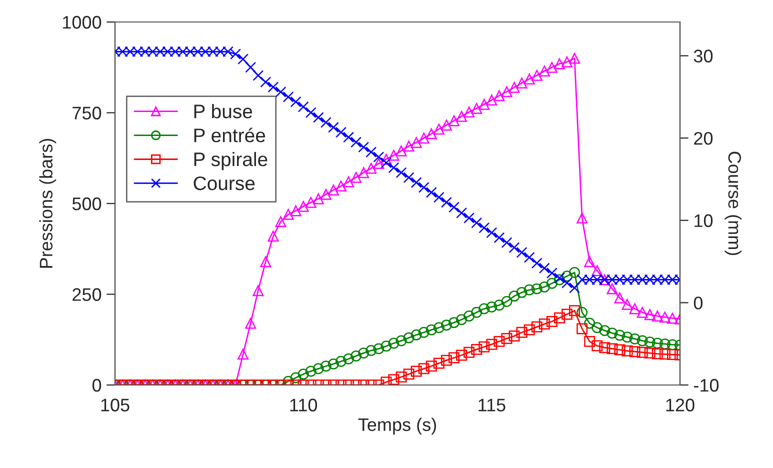  I want to click on y2-tick-label: 10, so click(703, 221).